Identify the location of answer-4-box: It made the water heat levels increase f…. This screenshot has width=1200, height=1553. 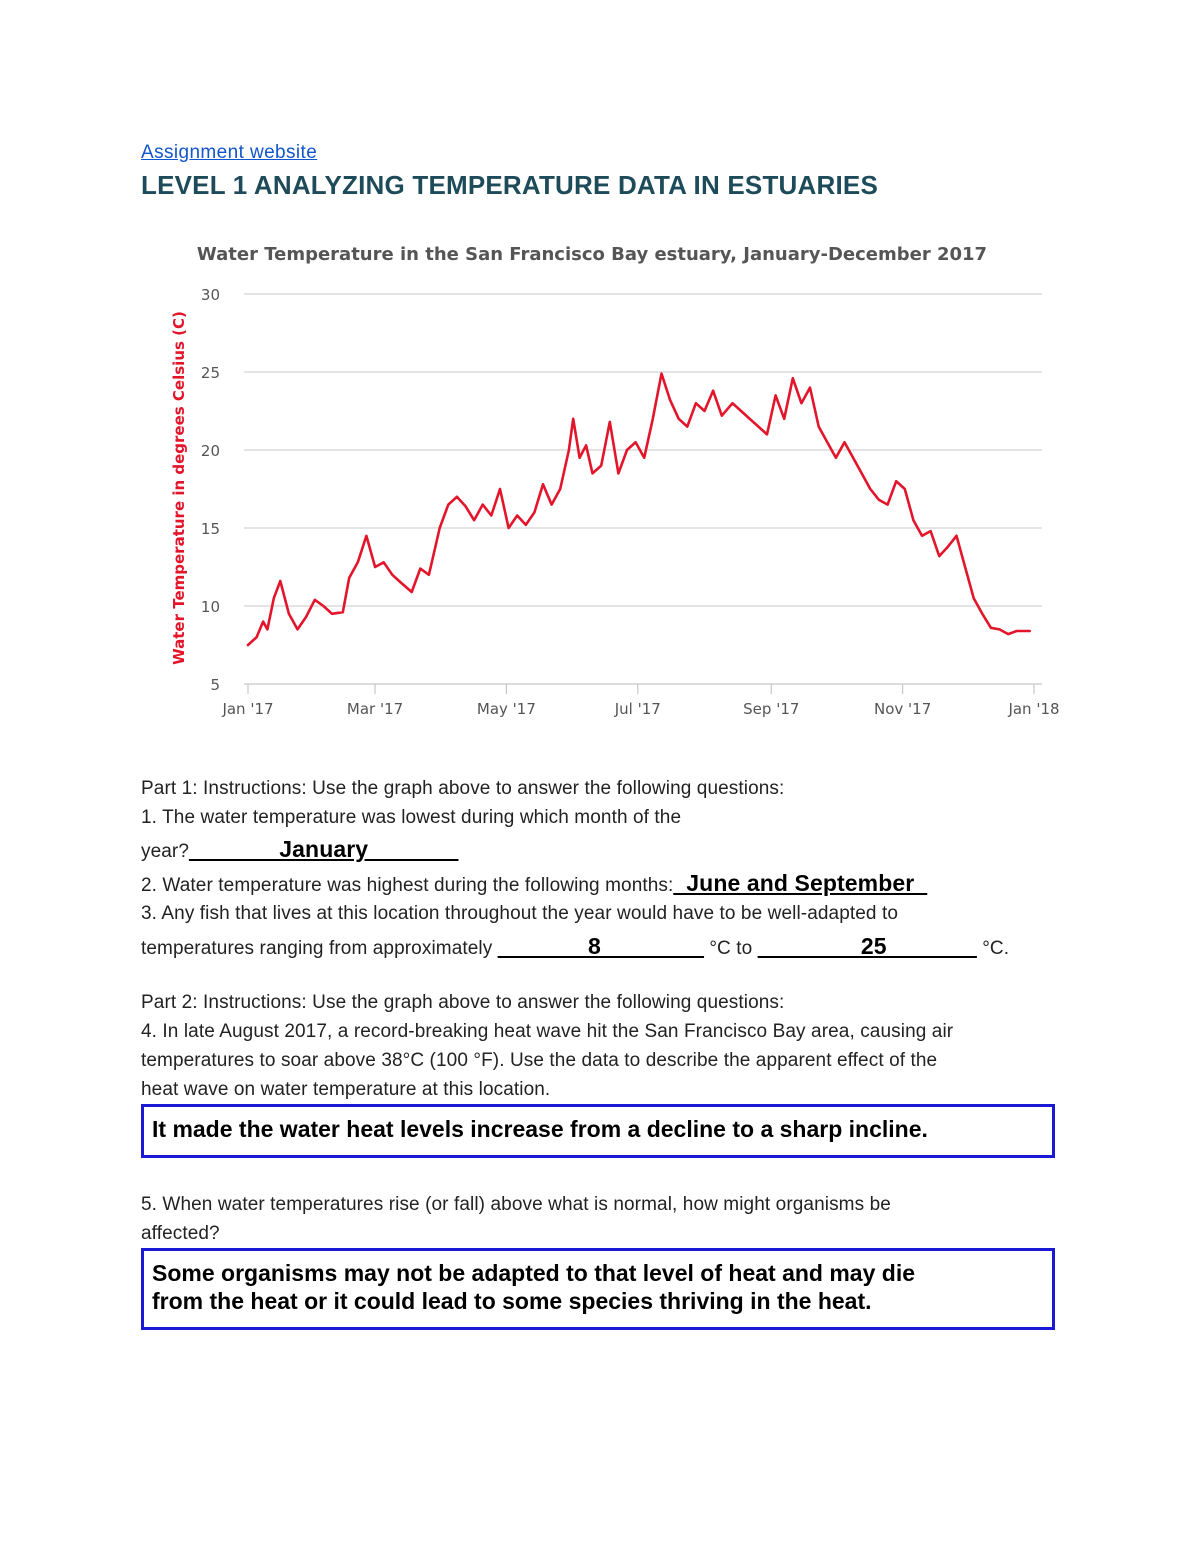
(598, 1131).